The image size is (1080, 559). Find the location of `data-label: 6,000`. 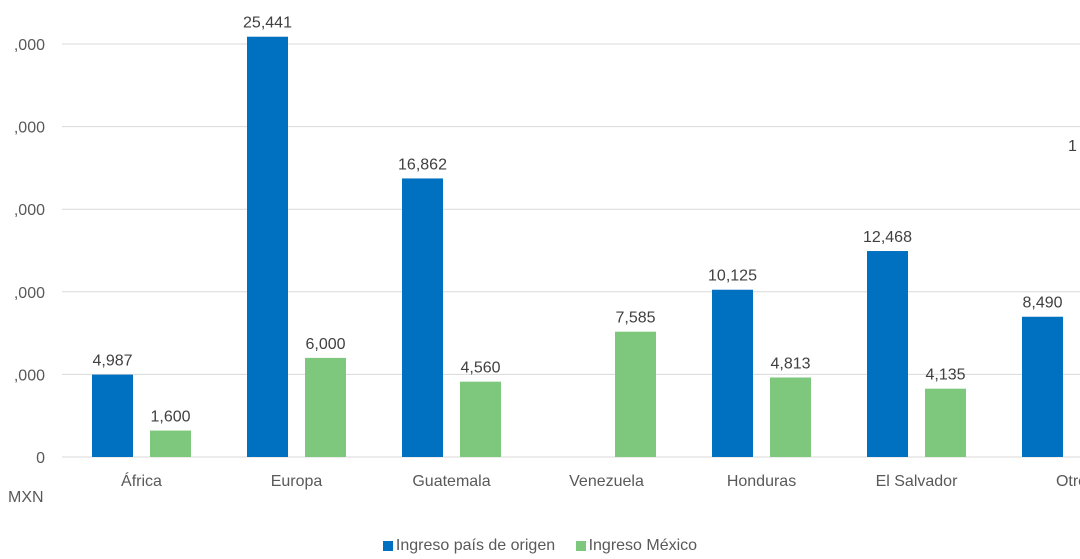

data-label: 6,000 is located at coordinates (325, 344).